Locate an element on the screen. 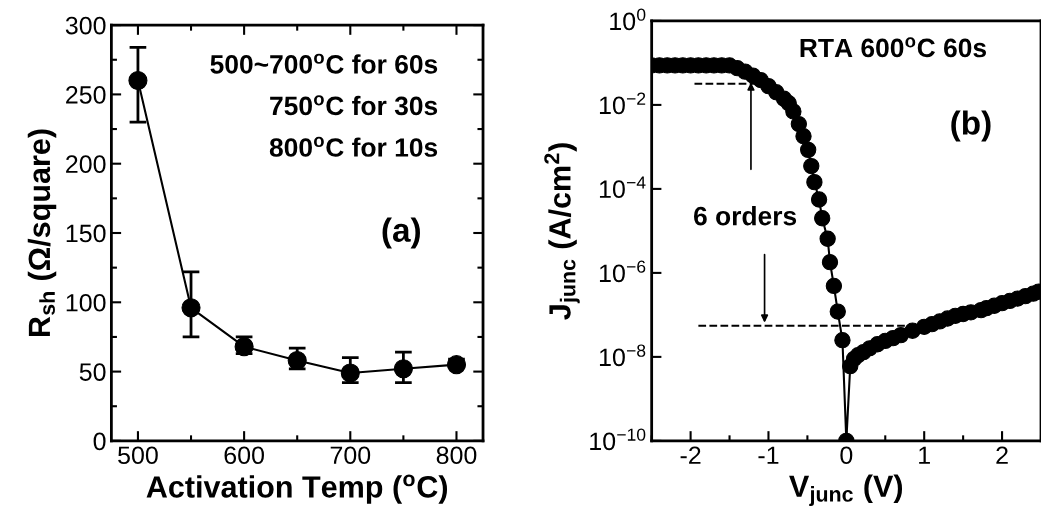 The width and height of the screenshot is (1041, 523). x-tick-label: -2 is located at coordinates (690, 455).